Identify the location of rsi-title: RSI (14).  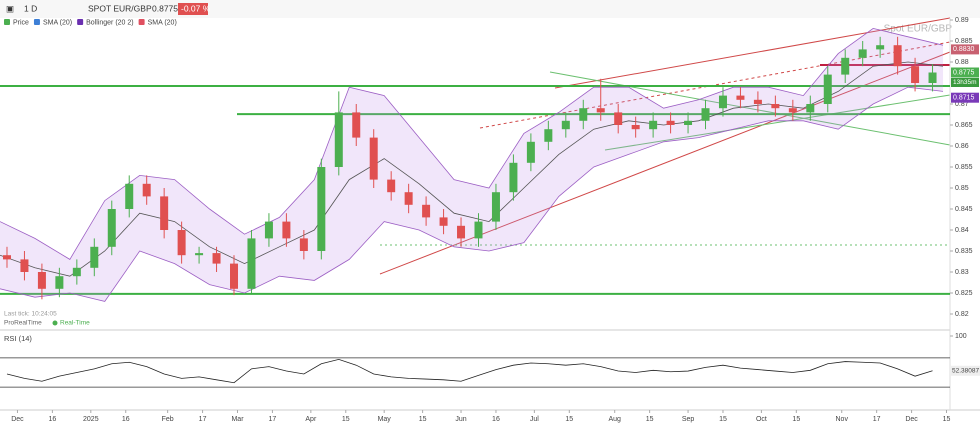
(18, 338).